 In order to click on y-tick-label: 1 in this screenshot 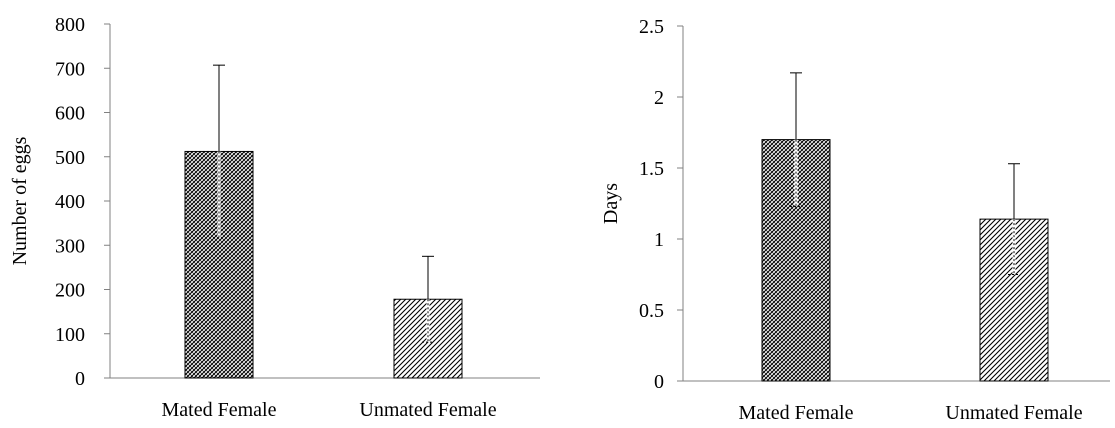, I will do `click(659, 240)`.